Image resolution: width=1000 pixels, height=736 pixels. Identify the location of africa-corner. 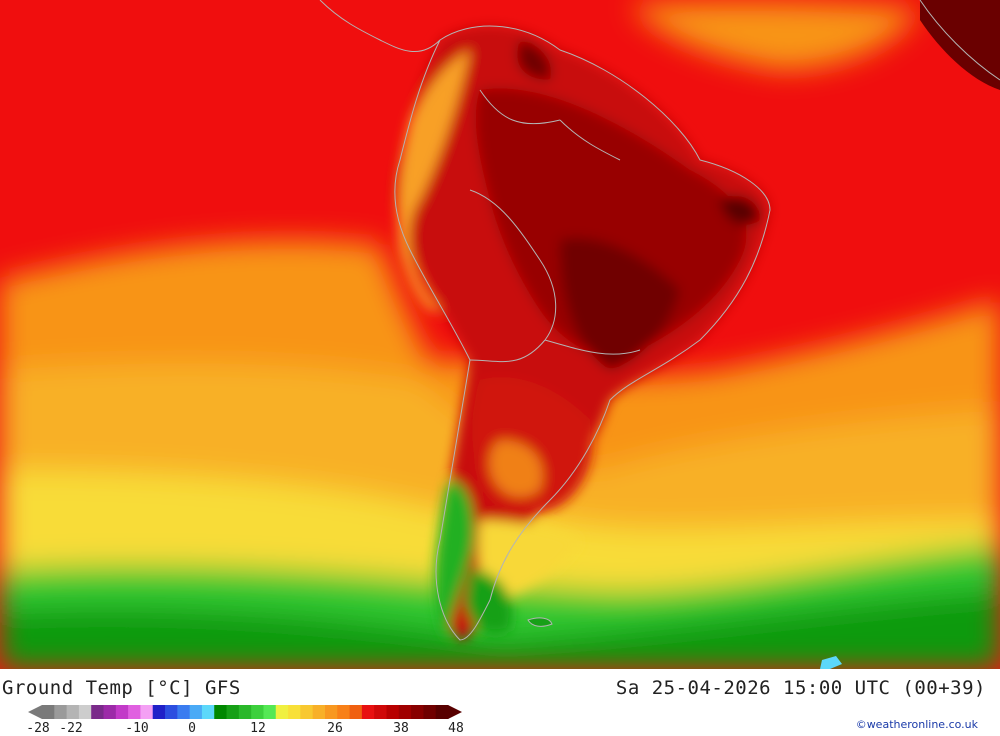
(960, 45).